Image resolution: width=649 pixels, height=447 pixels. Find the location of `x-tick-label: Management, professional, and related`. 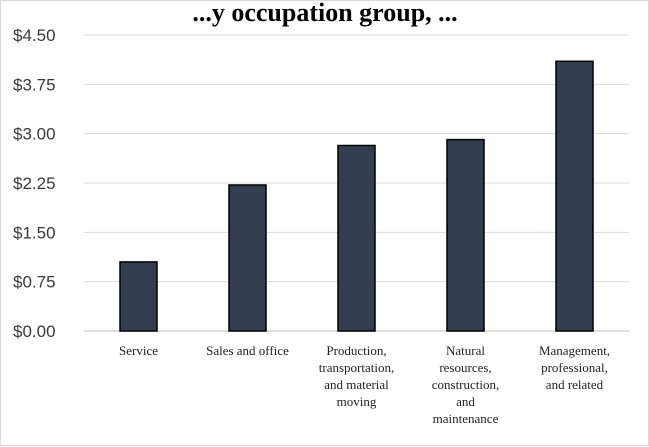

x-tick-label: Management, professional, and related is located at coordinates (574, 367).